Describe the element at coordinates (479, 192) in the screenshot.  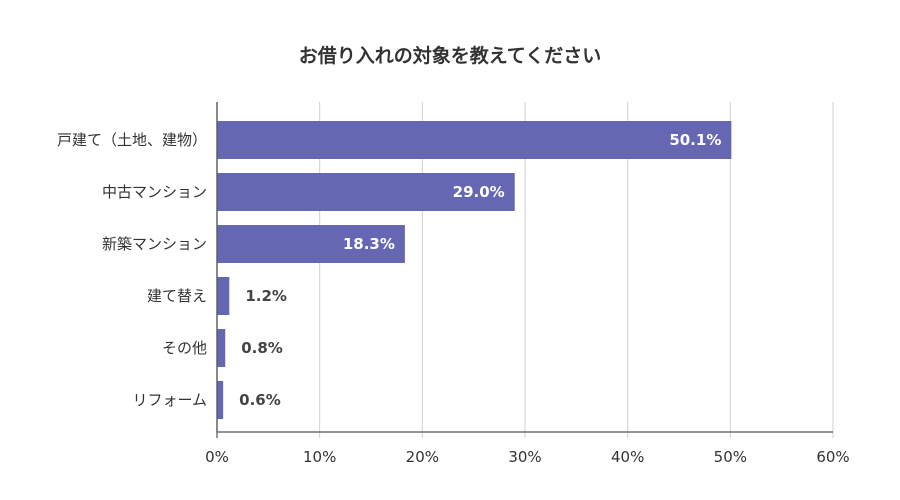
I see `data-label-1: 29.0%` at that location.